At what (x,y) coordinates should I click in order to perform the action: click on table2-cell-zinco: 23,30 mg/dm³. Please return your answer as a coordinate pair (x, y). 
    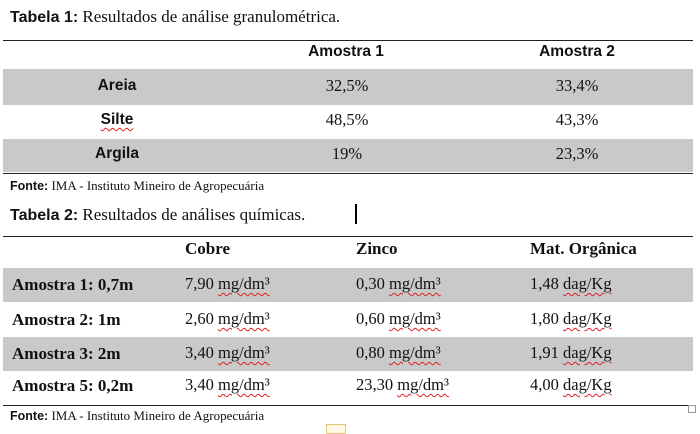
    Looking at the image, I should click on (402, 384).